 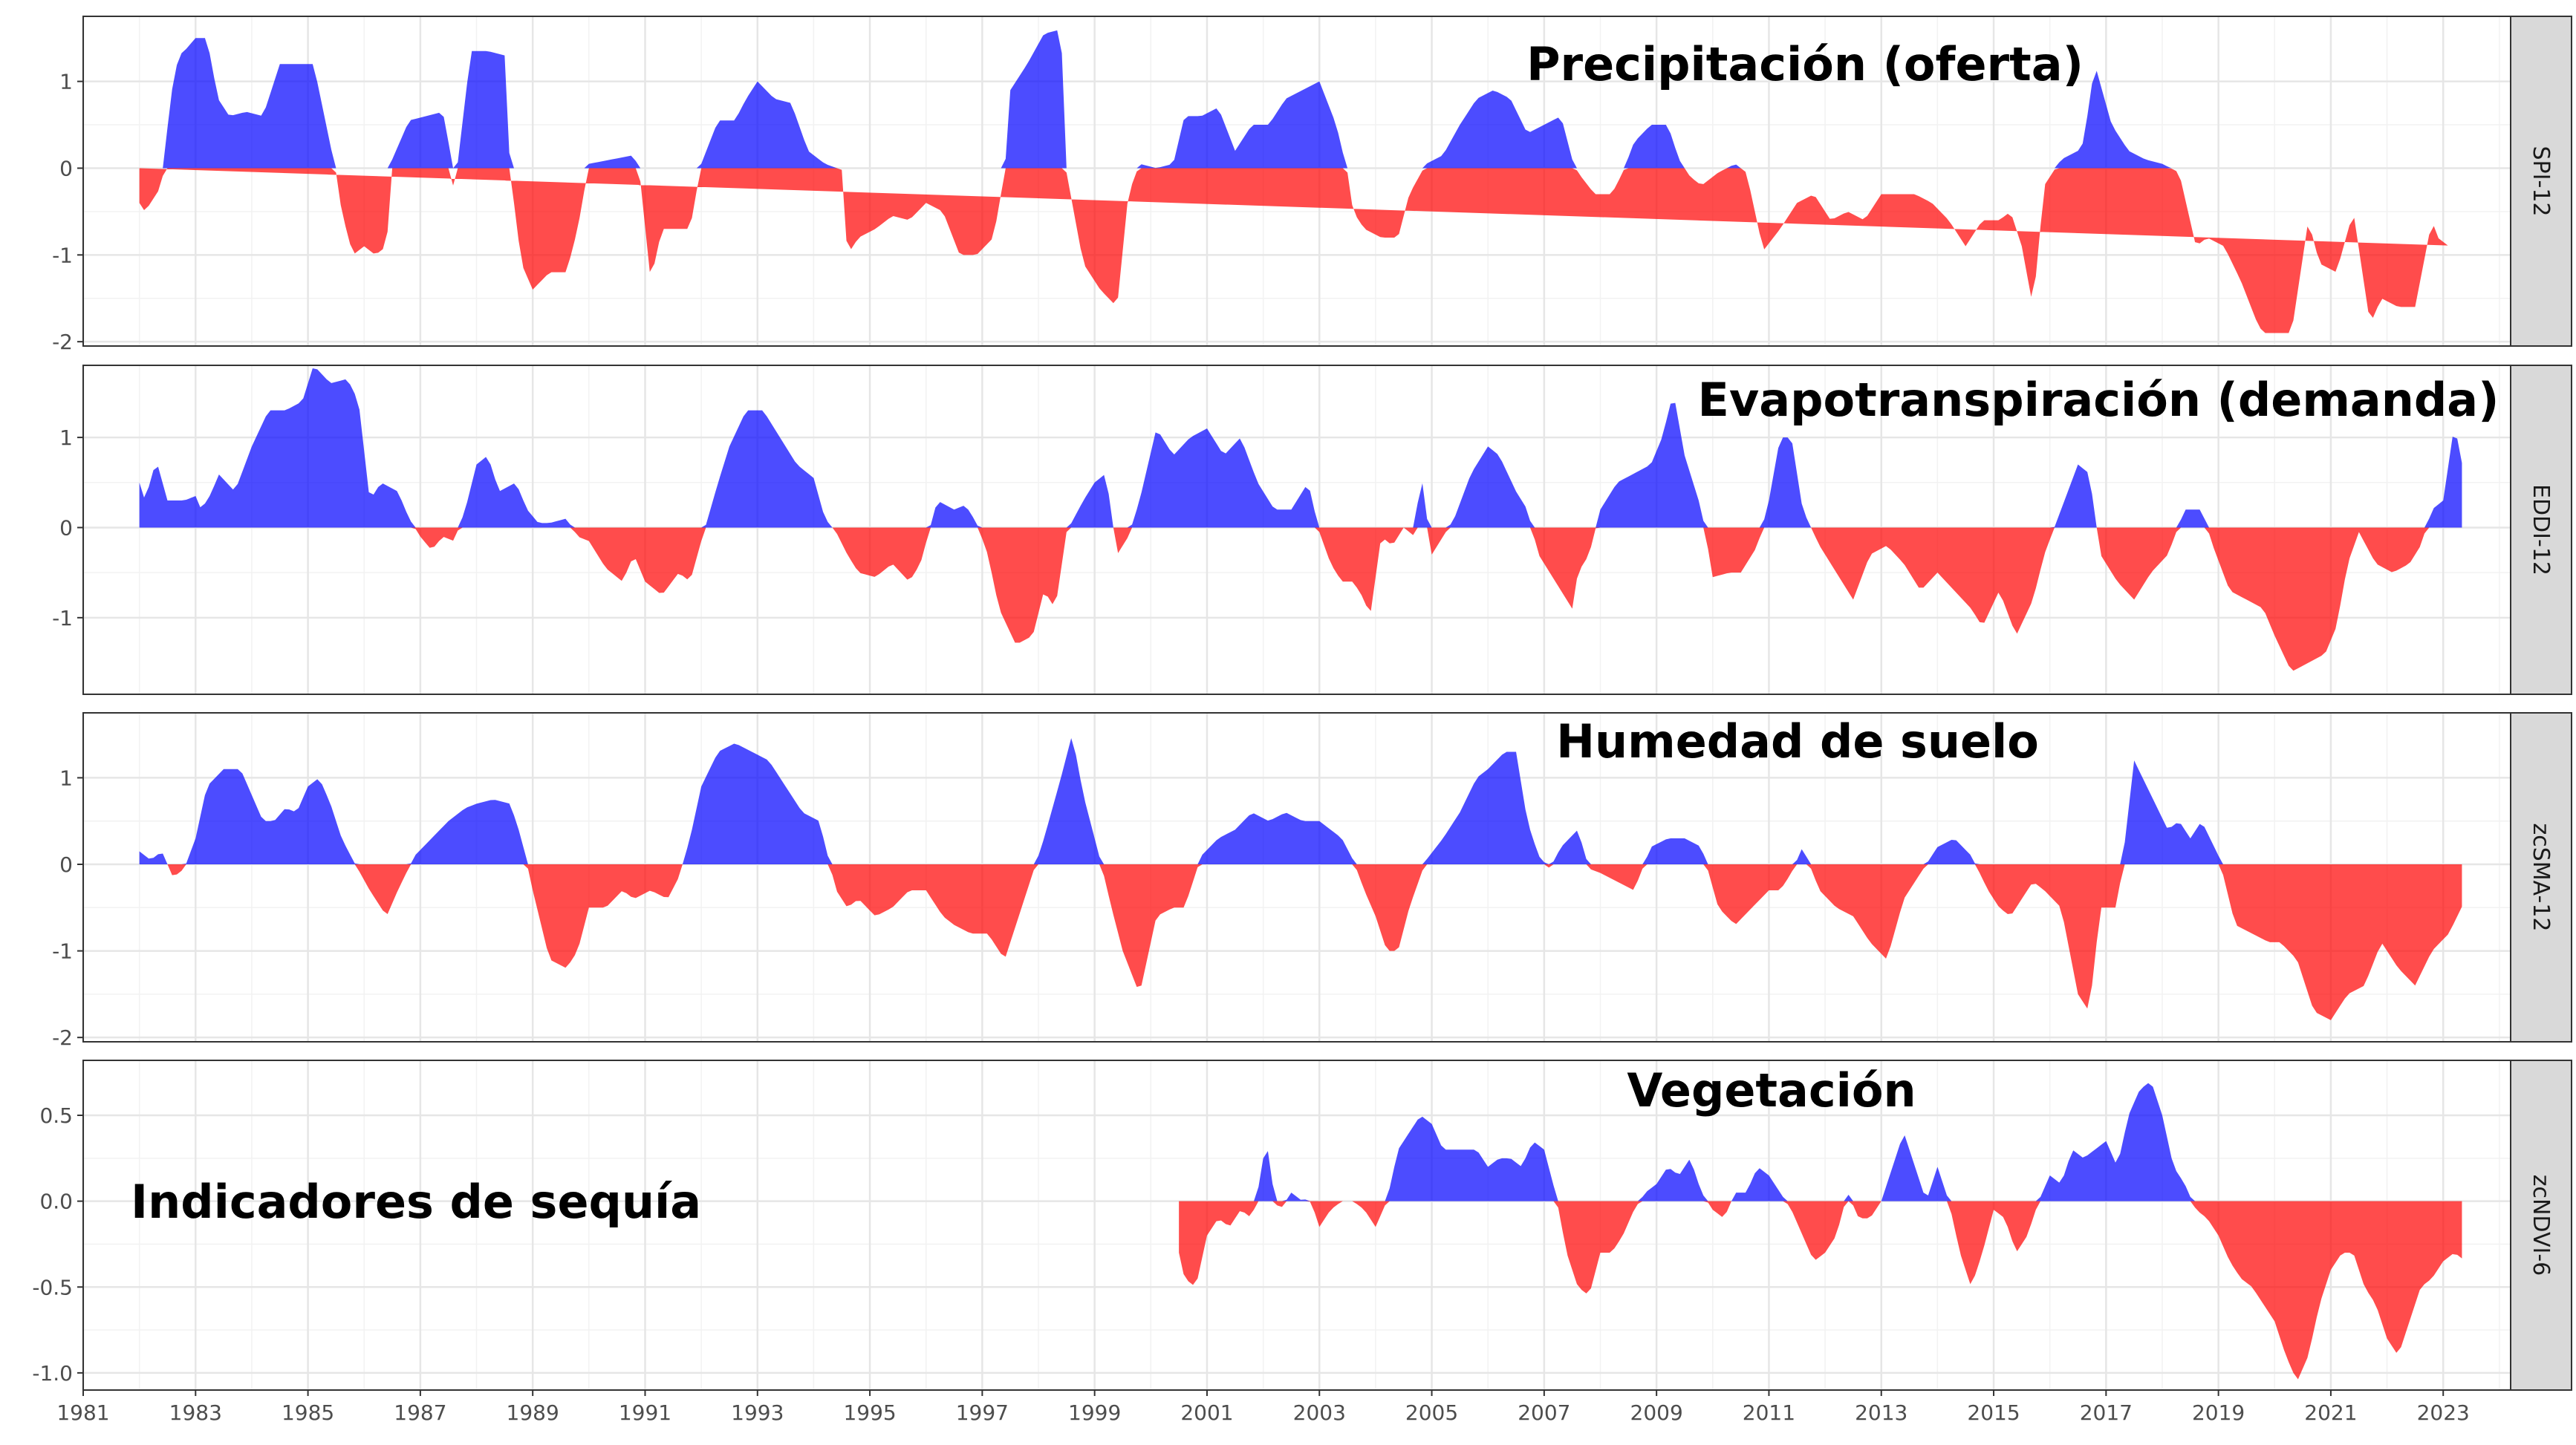 What do you see at coordinates (1094, 1412) in the screenshot?
I see `x-tick-label: 1999` at bounding box center [1094, 1412].